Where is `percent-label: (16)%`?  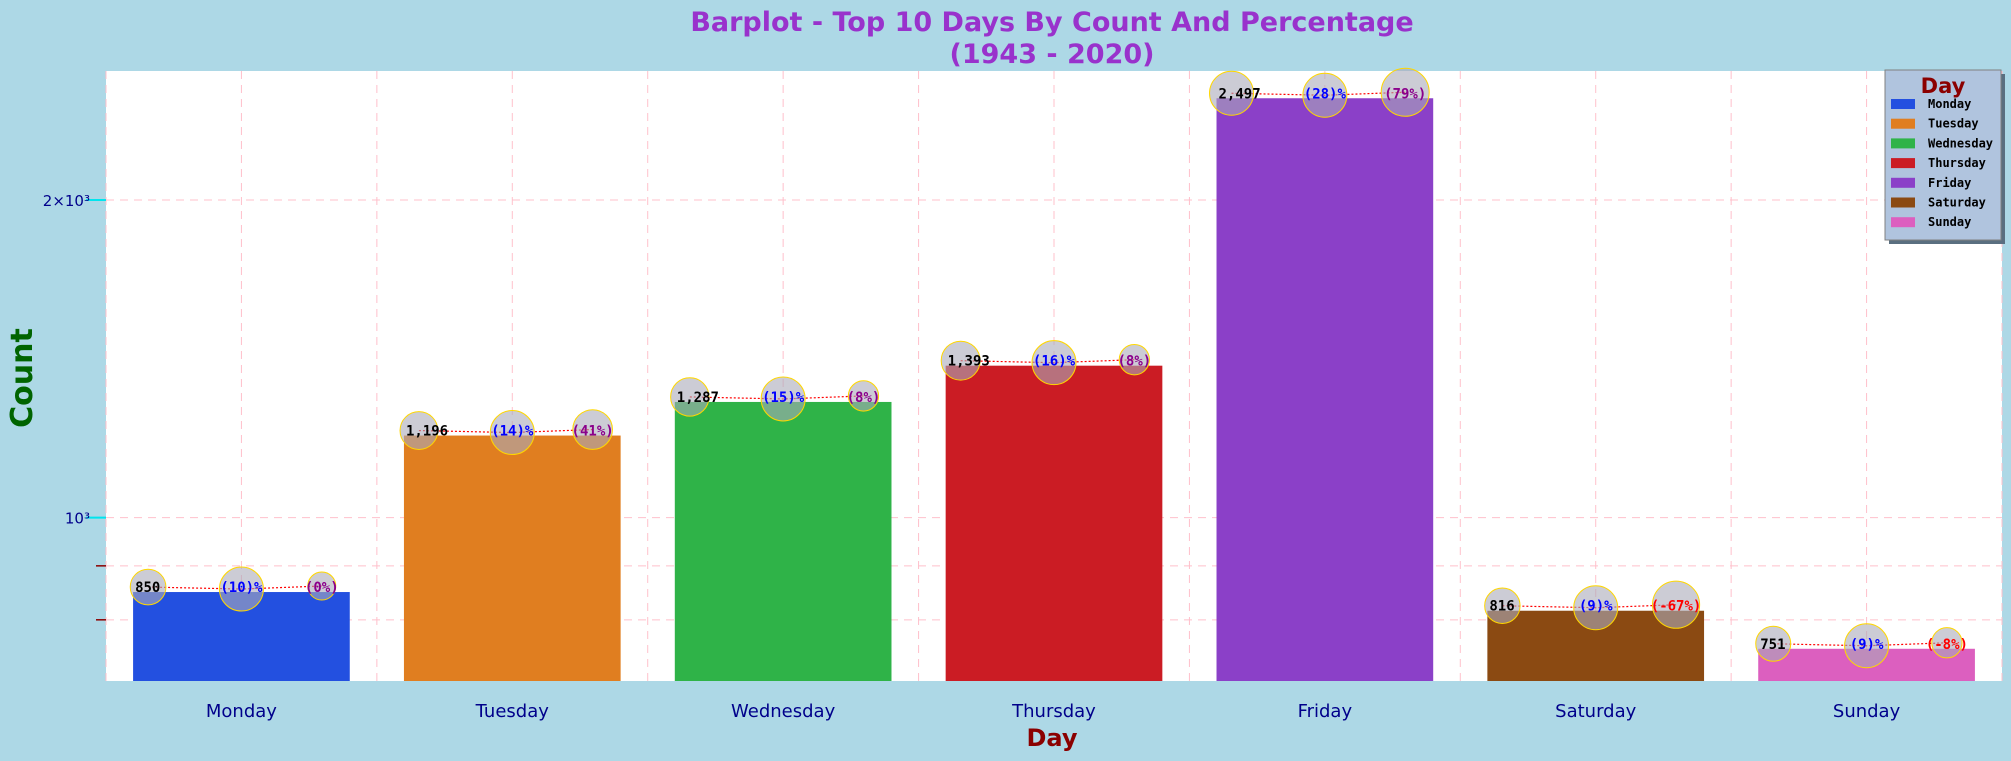 percent-label: (16)% is located at coordinates (1054, 362).